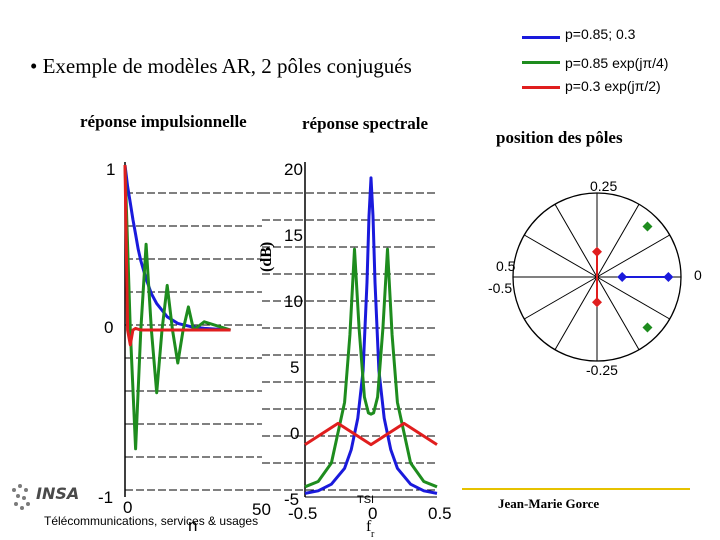 This screenshot has height=540, width=720. I want to click on pole-label-right: 0, so click(698, 275).